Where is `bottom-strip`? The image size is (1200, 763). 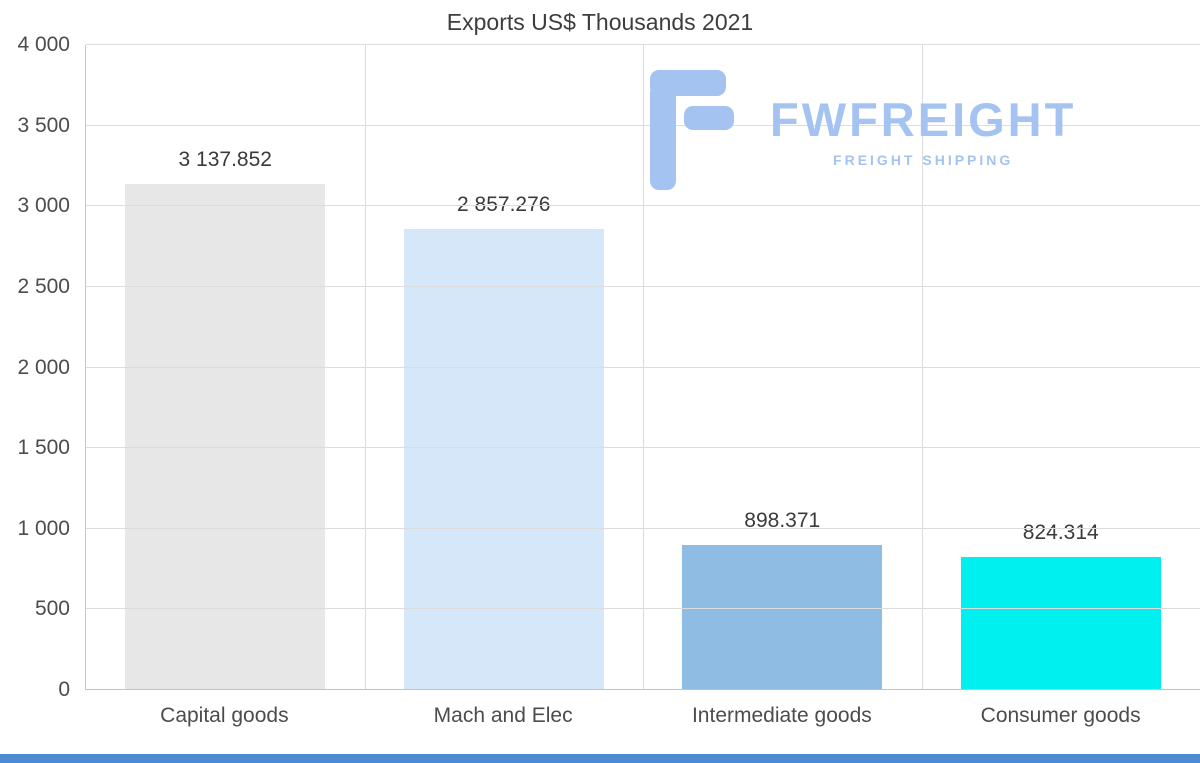
bottom-strip is located at coordinates (600, 758).